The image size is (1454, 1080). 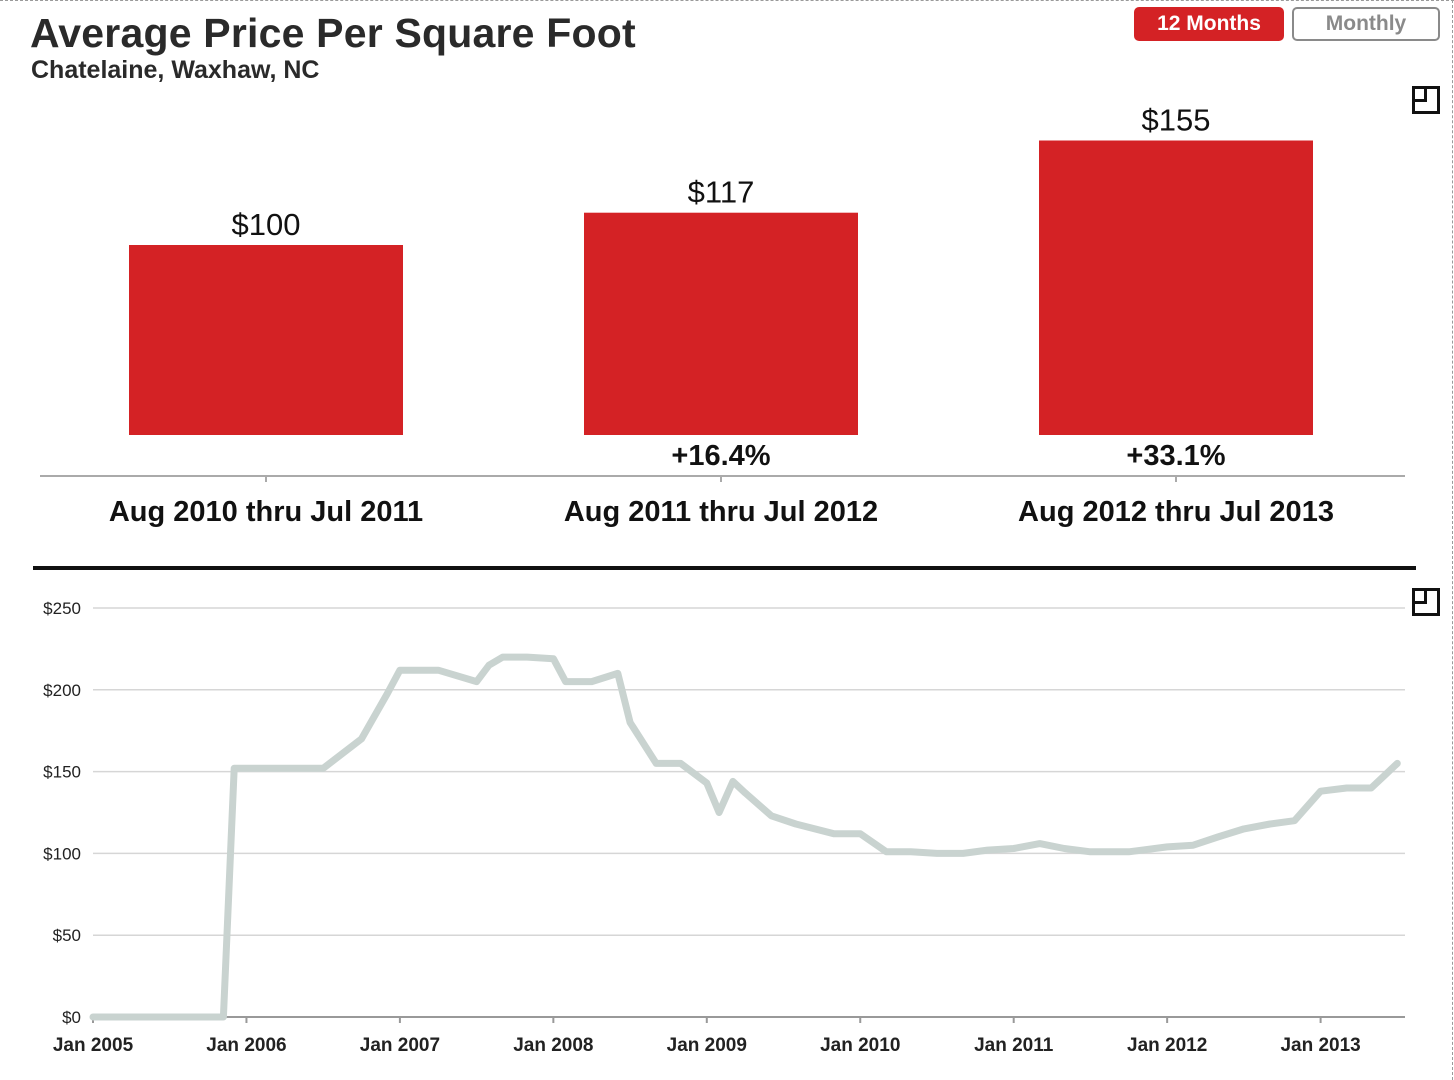 I want to click on bar-category-label: Aug 2012 thru Jul 2013, so click(x=1176, y=512).